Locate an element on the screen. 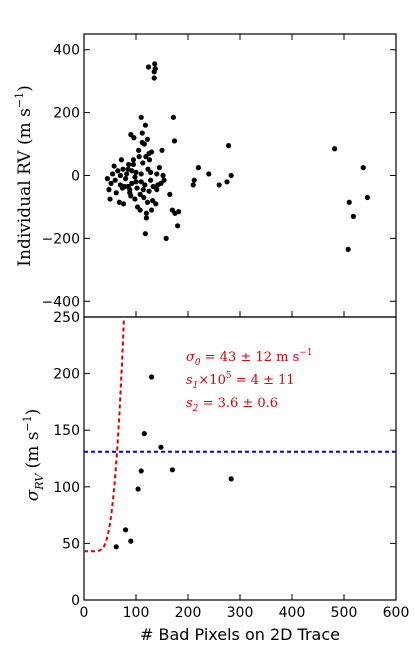 The width and height of the screenshot is (415, 664). y-tick-label: −200 is located at coordinates (61, 239).